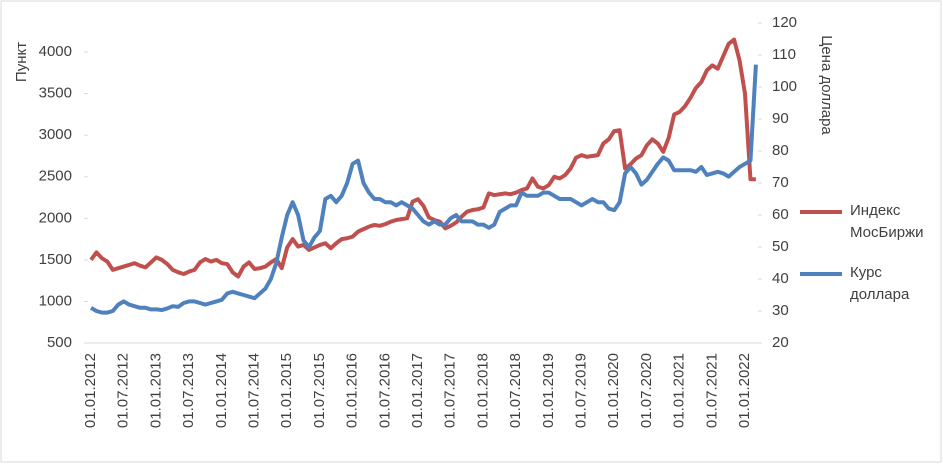  What do you see at coordinates (780, 150) in the screenshot?
I see `y2-tick-label: 80` at bounding box center [780, 150].